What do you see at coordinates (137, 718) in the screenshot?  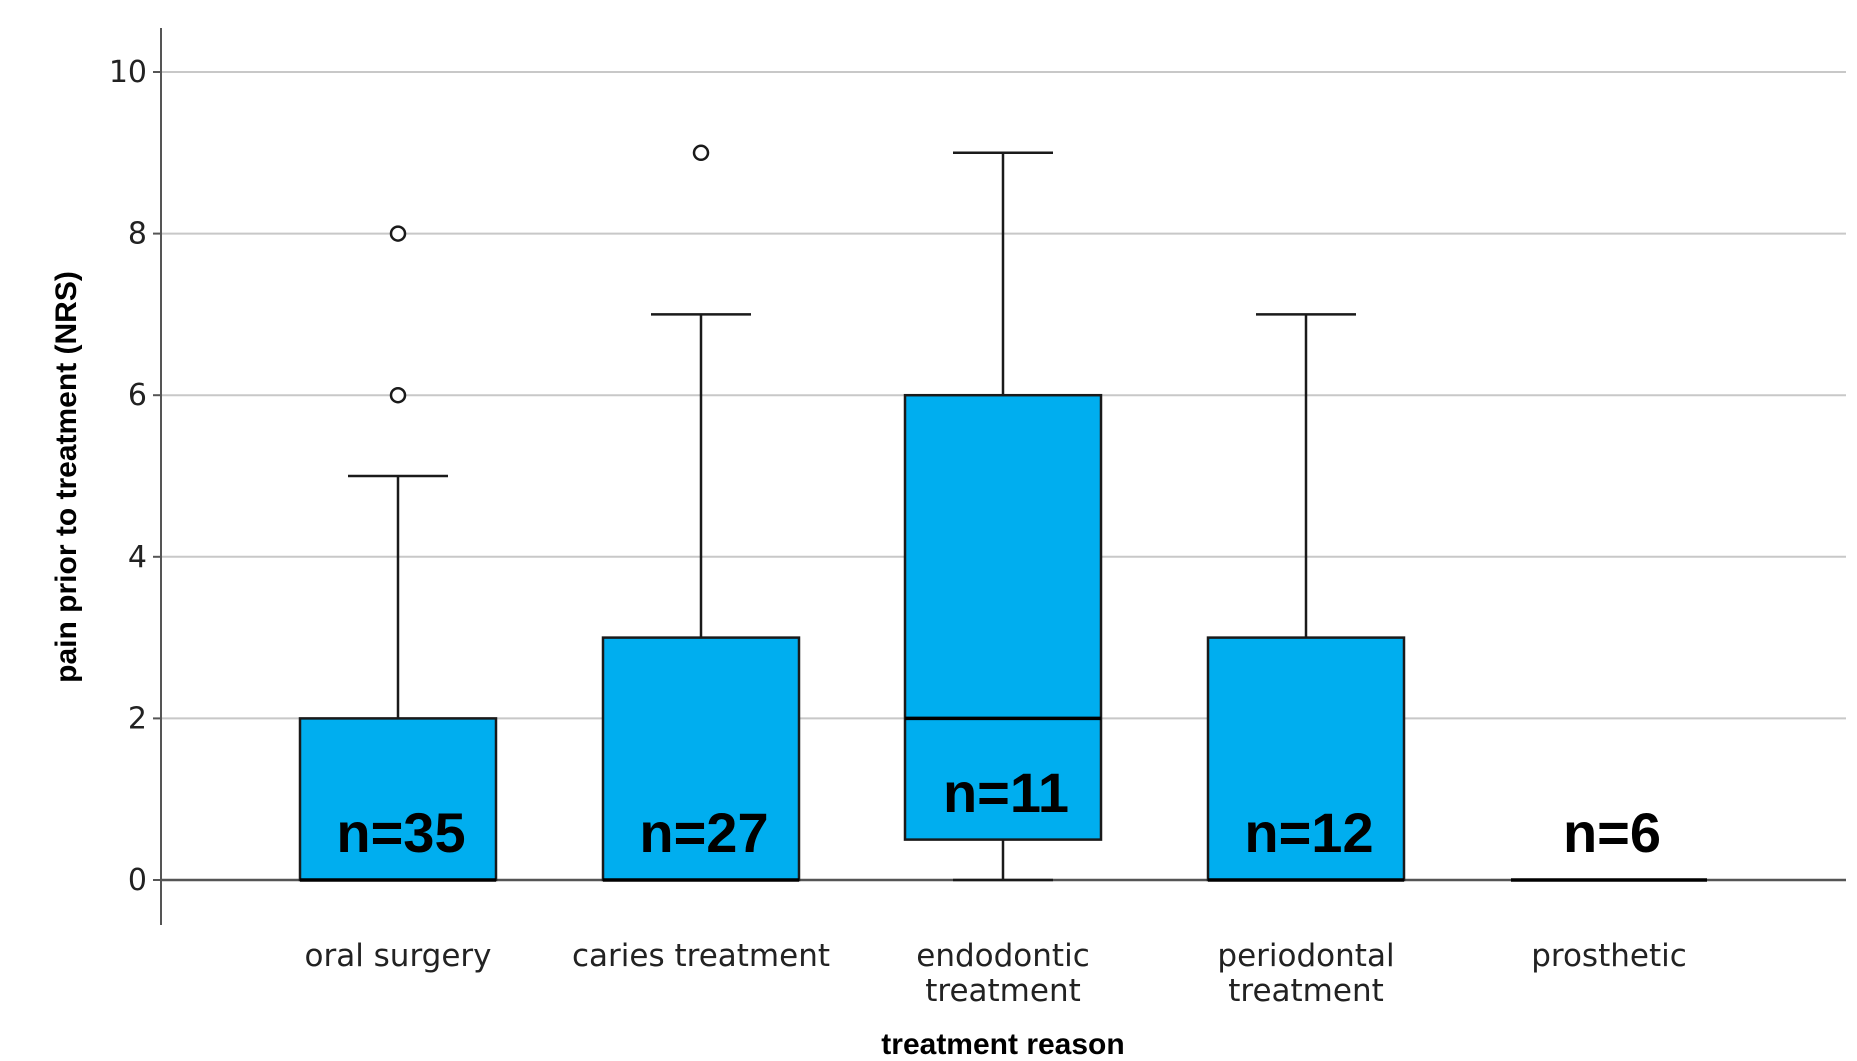 I see `y-tick-label: 2` at bounding box center [137, 718].